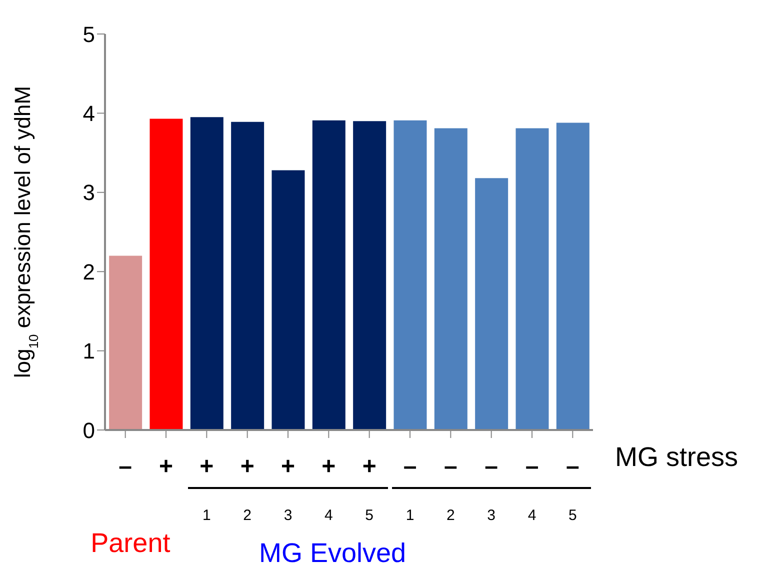  I want to click on x-tick-label: – 2, so click(451, 488).